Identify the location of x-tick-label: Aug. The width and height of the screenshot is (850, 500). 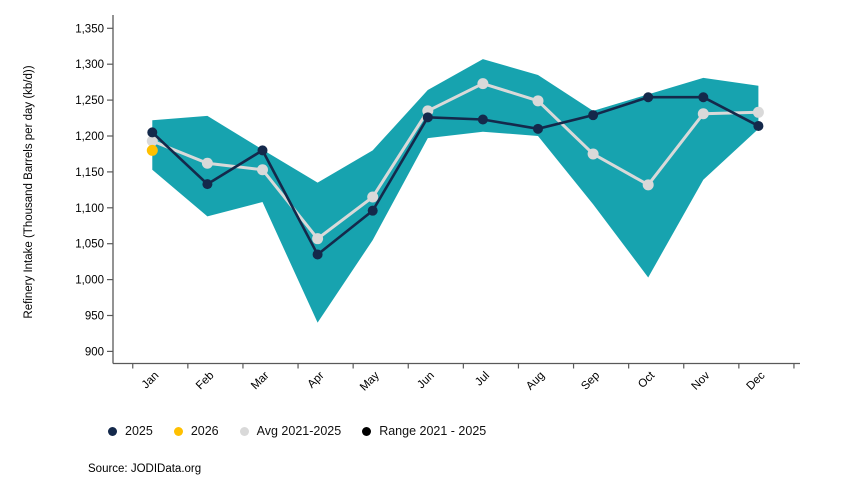
(535, 381).